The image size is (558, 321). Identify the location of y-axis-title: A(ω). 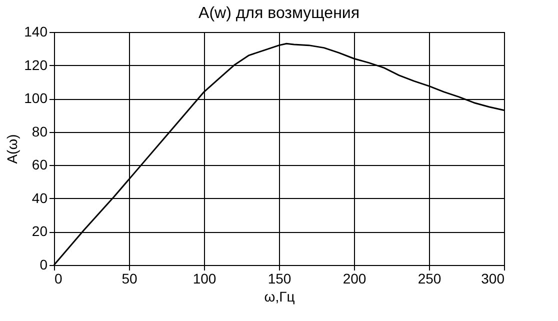
(12, 149).